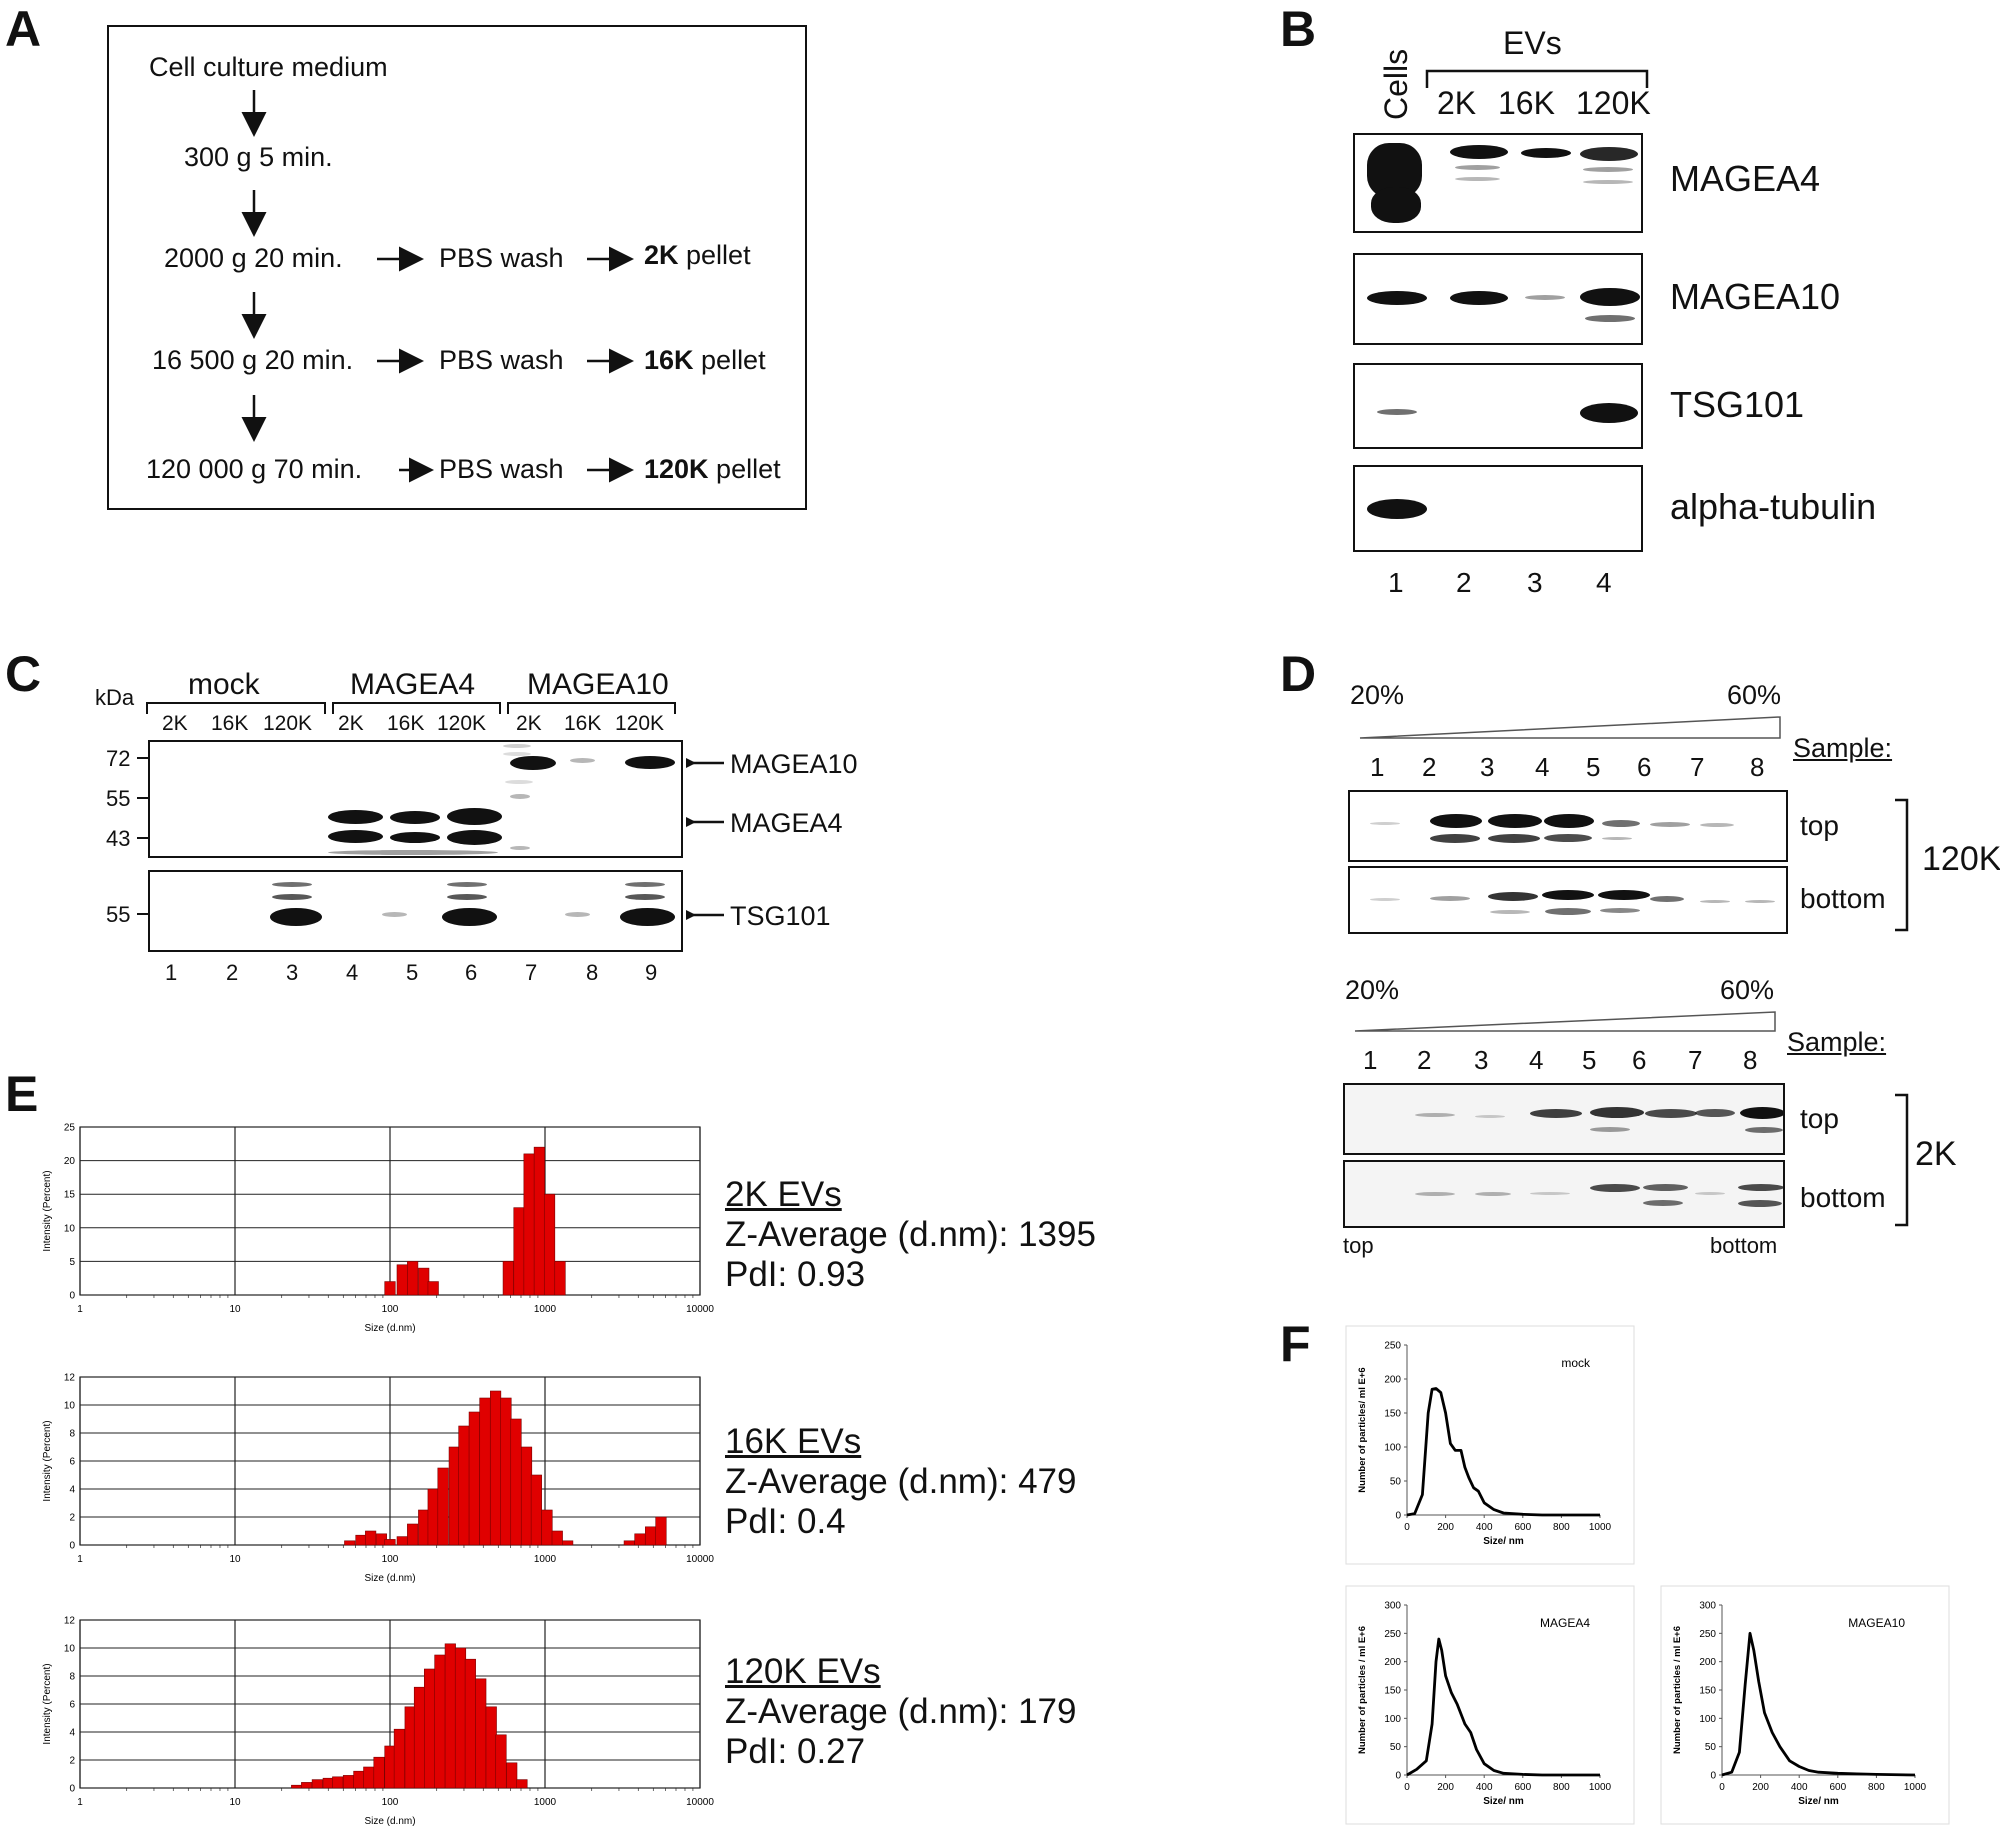  What do you see at coordinates (1773, 506) in the screenshot?
I see `blot-label-alpha-tubulin: alpha-tubulin` at bounding box center [1773, 506].